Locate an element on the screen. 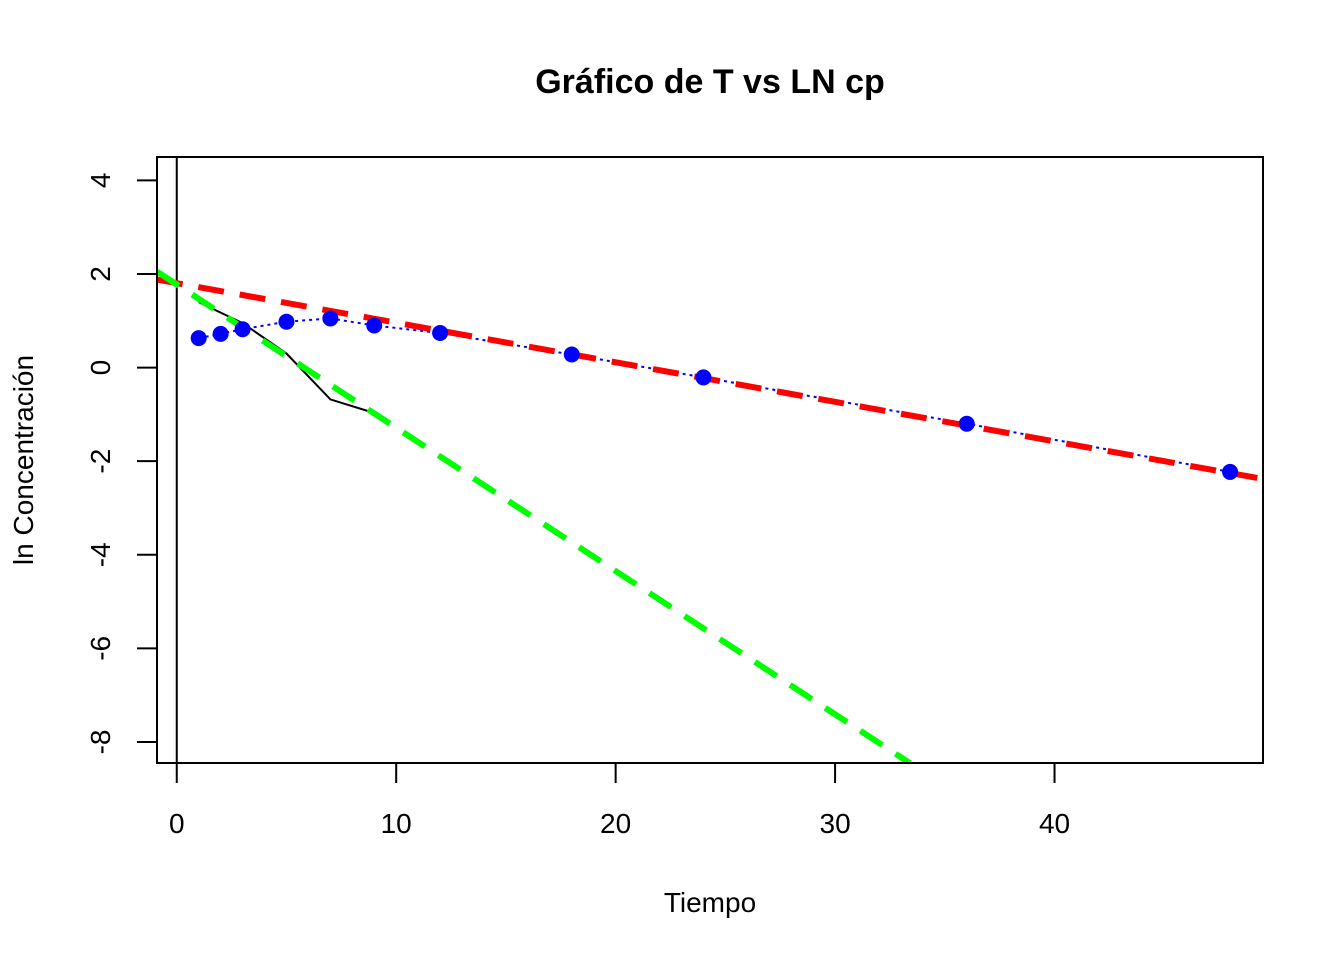 The image size is (1344, 960). blue-series-line is located at coordinates (714, 395).